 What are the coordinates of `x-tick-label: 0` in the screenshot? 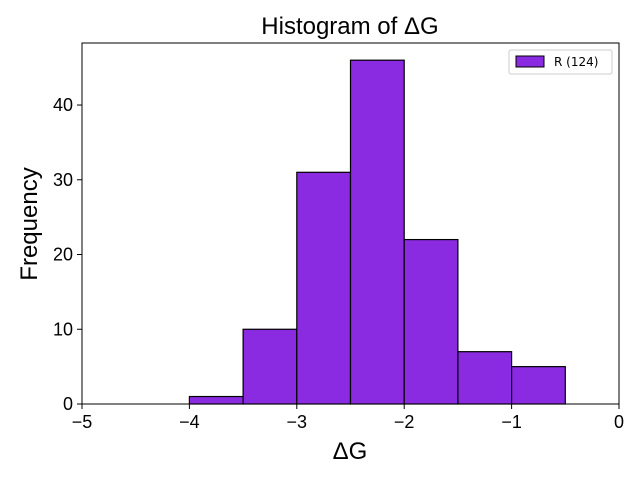 It's located at (619, 422).